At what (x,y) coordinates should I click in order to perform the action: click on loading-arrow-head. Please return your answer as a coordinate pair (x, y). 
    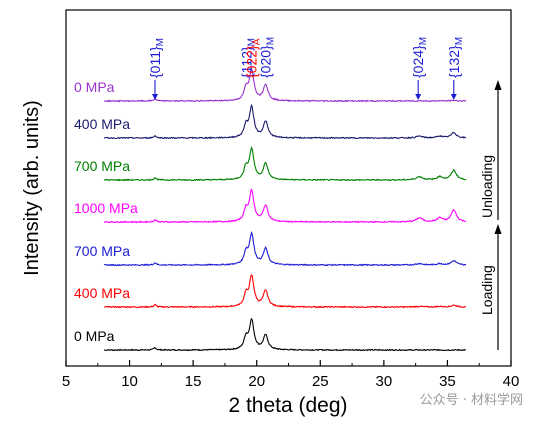
    Looking at the image, I should click on (498, 229).